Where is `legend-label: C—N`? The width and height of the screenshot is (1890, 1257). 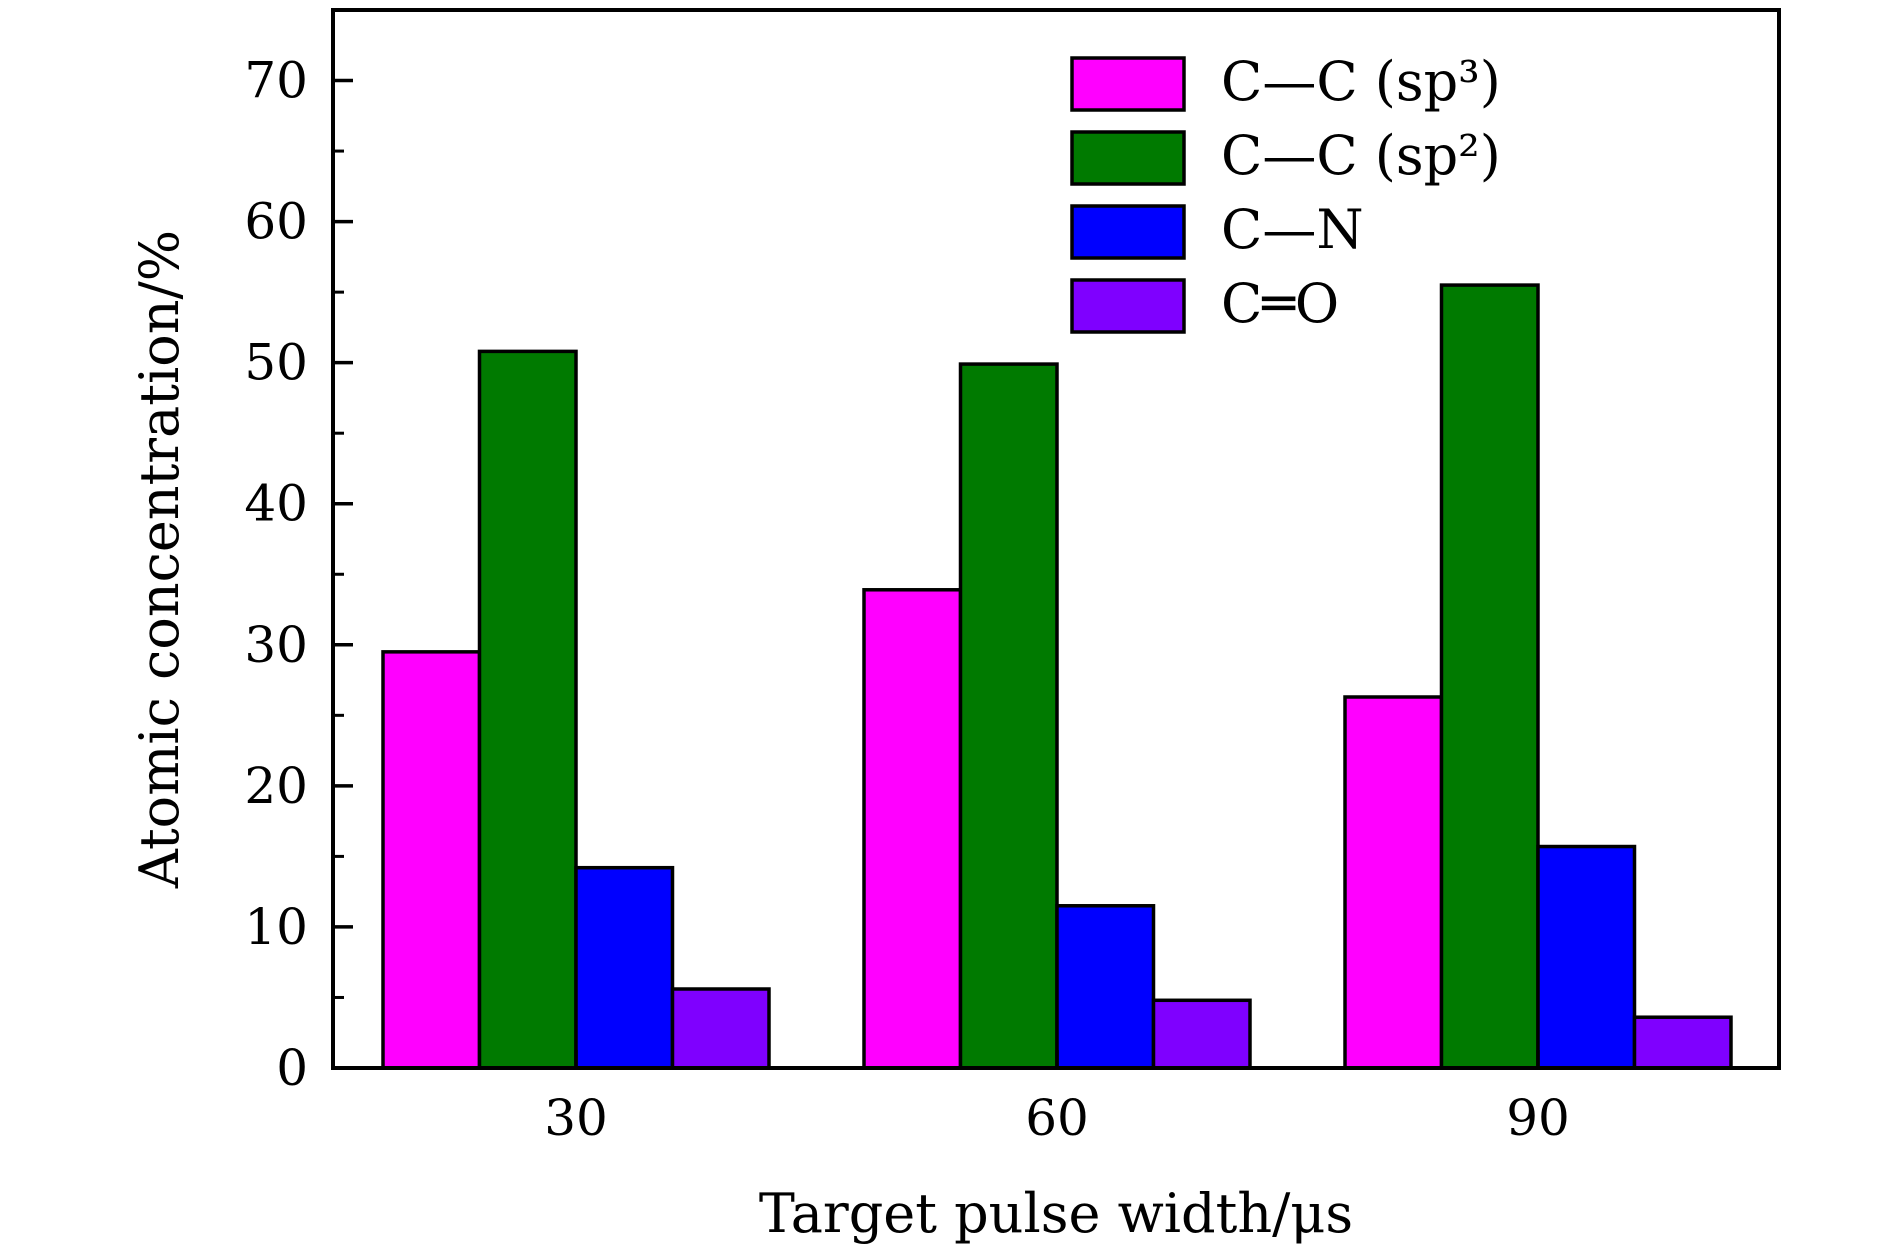 legend-label: C—N is located at coordinates (1292, 229).